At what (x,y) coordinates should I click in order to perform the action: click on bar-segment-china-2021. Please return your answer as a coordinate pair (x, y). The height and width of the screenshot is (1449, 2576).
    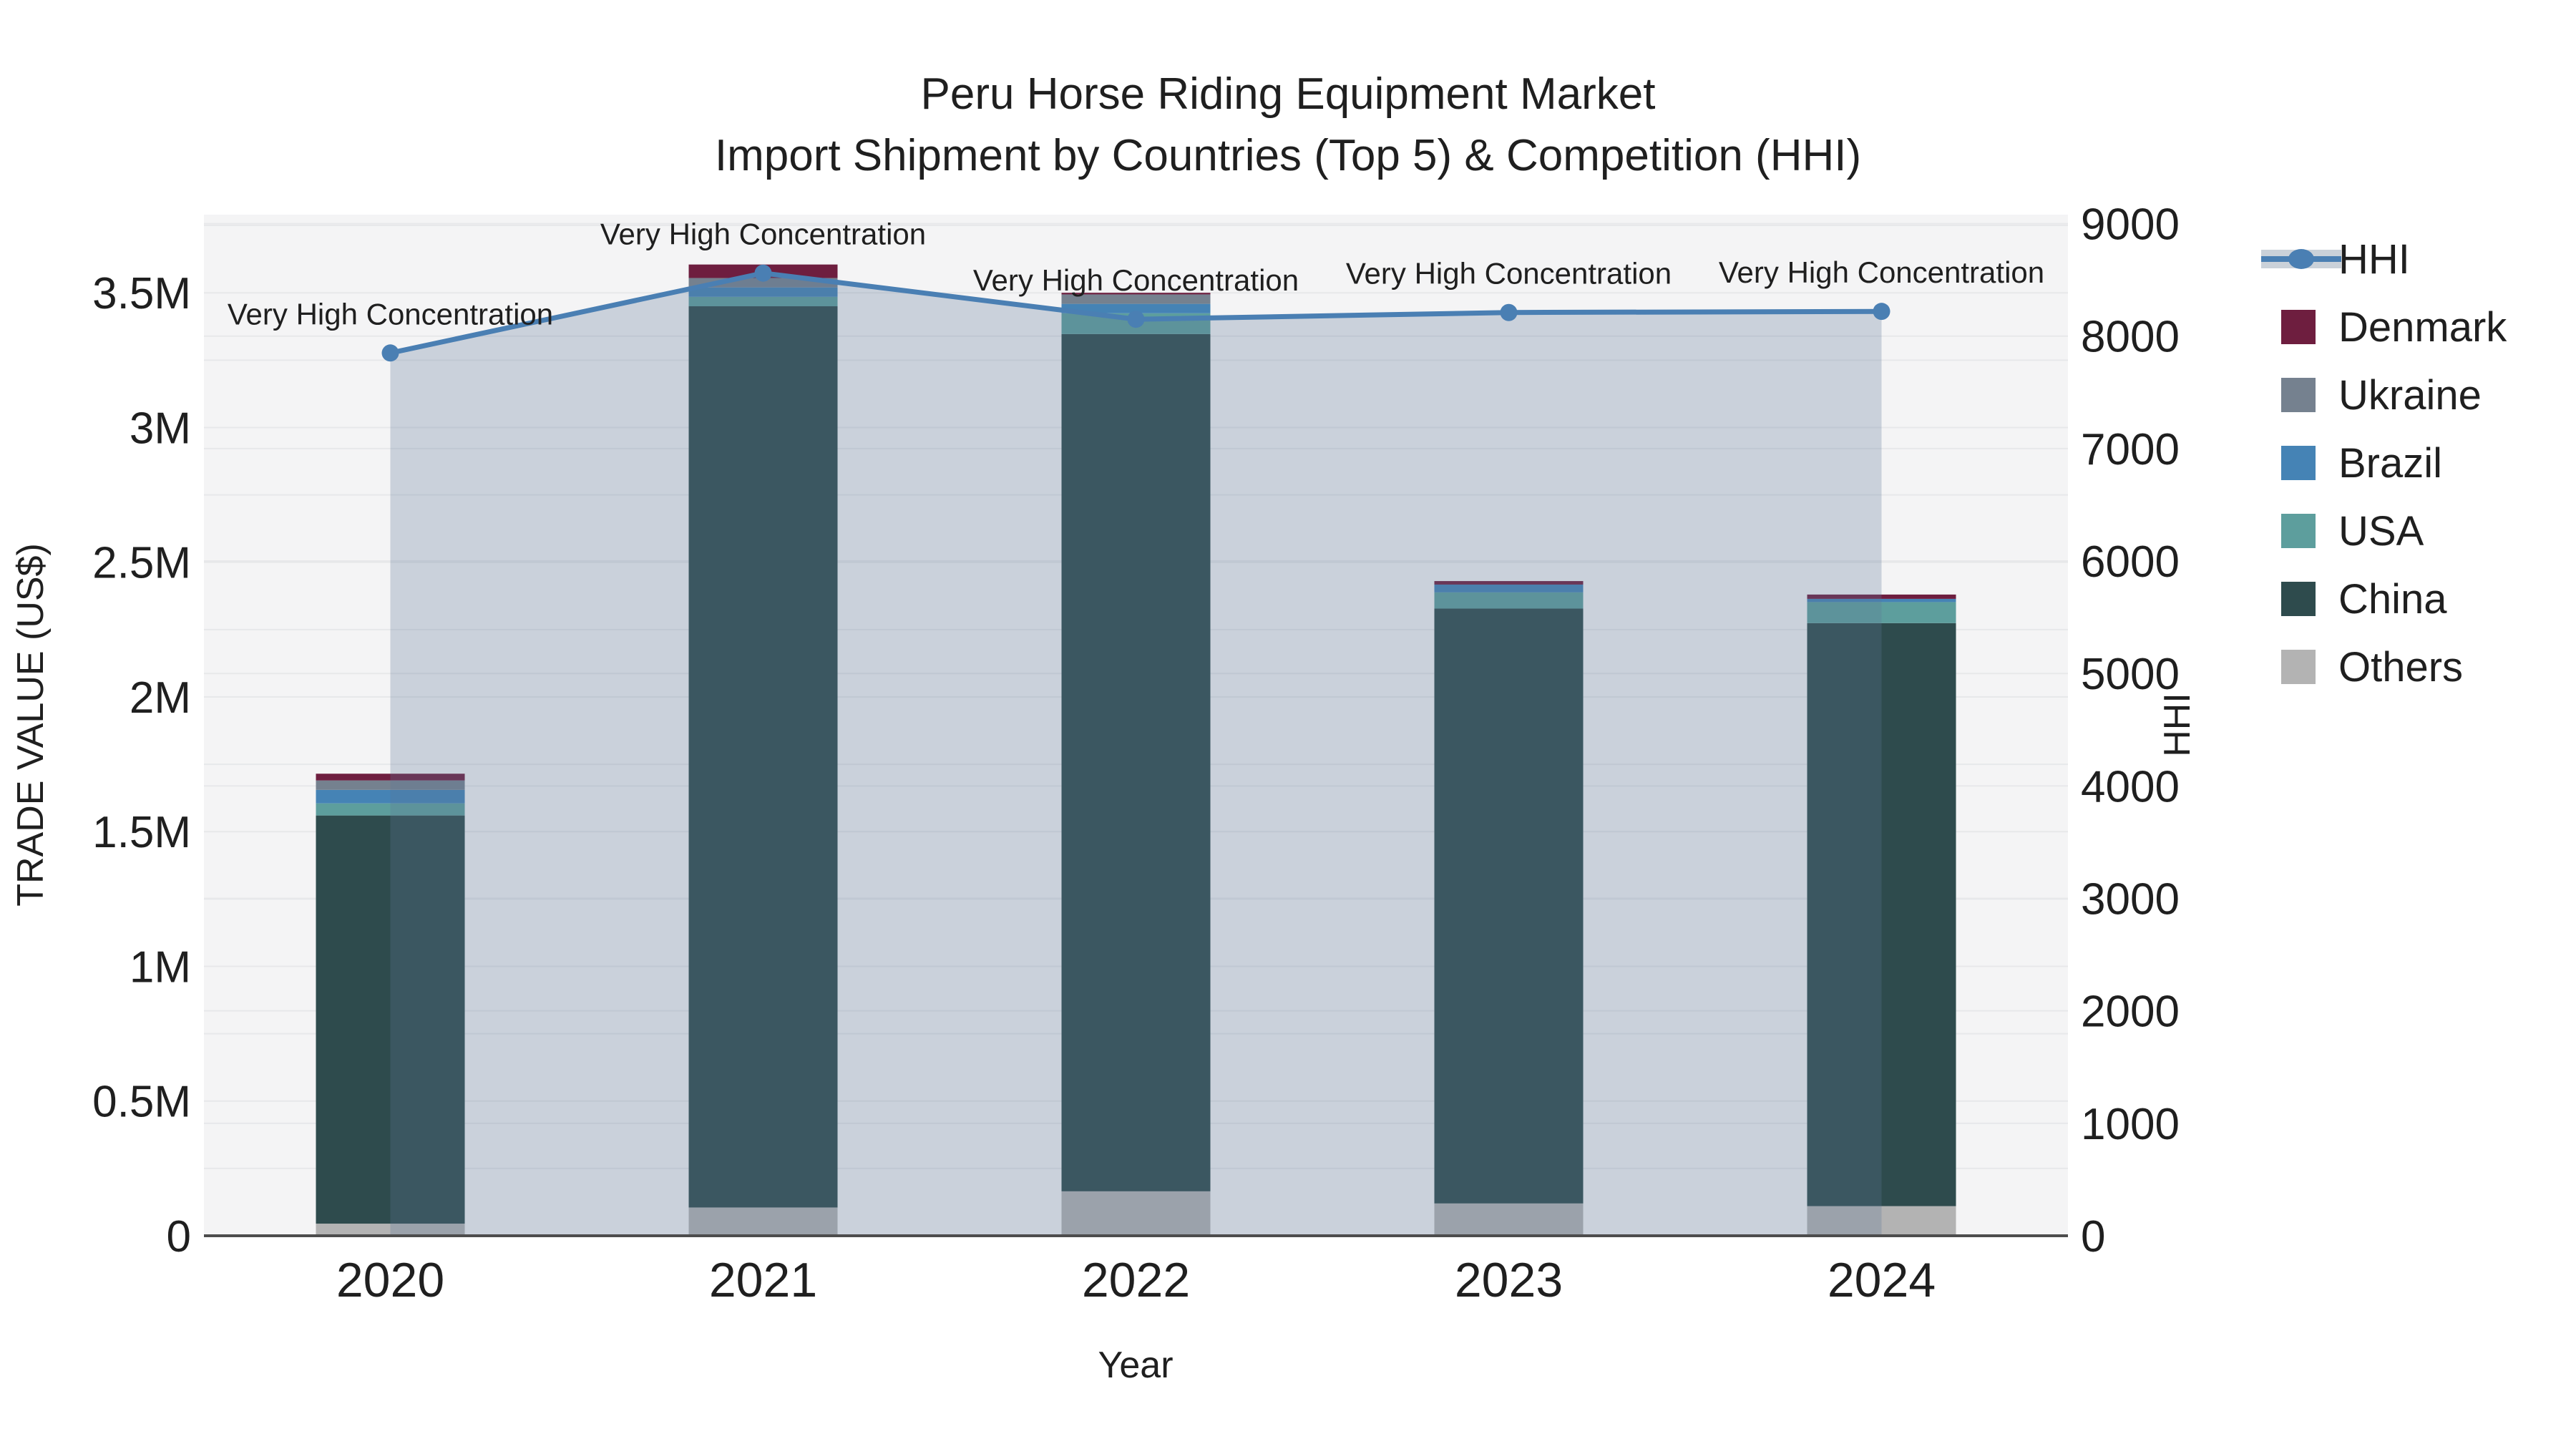
    Looking at the image, I should click on (763, 757).